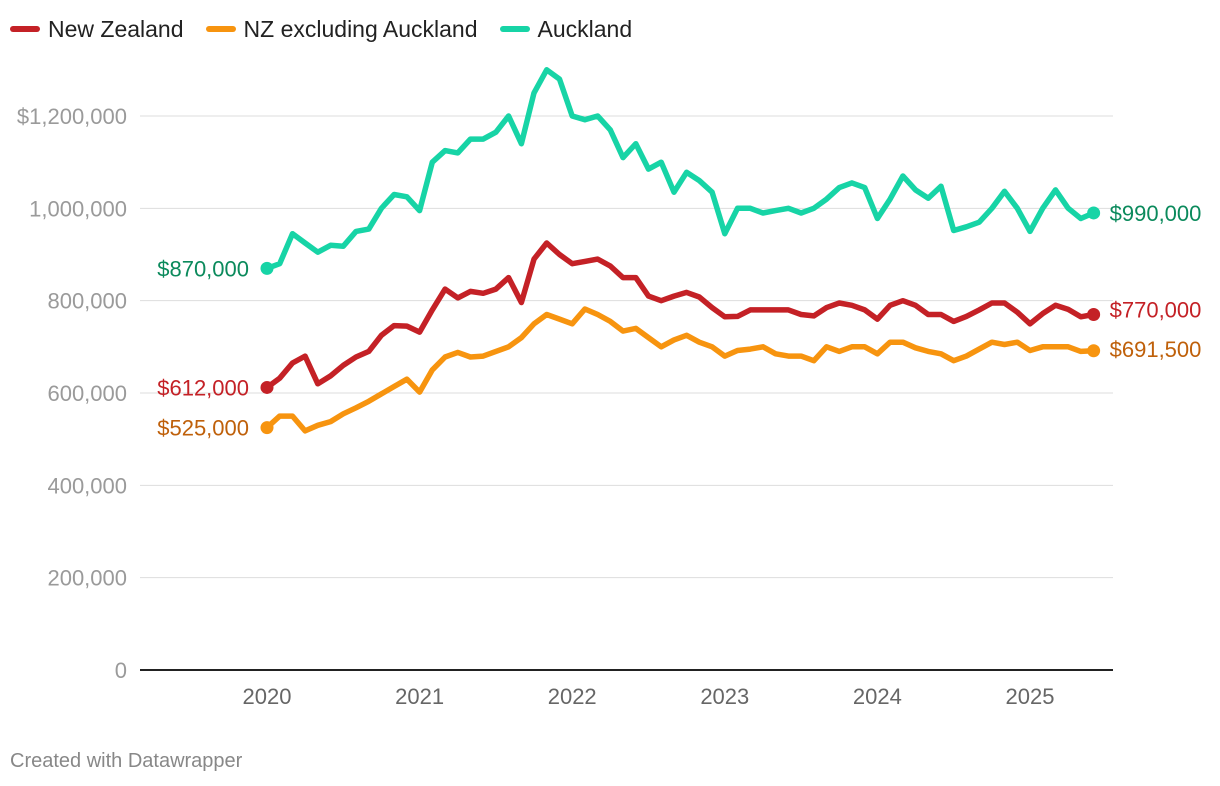 This screenshot has width=1220, height=786. What do you see at coordinates (877, 696) in the screenshot?
I see `x-tick-label: 2024` at bounding box center [877, 696].